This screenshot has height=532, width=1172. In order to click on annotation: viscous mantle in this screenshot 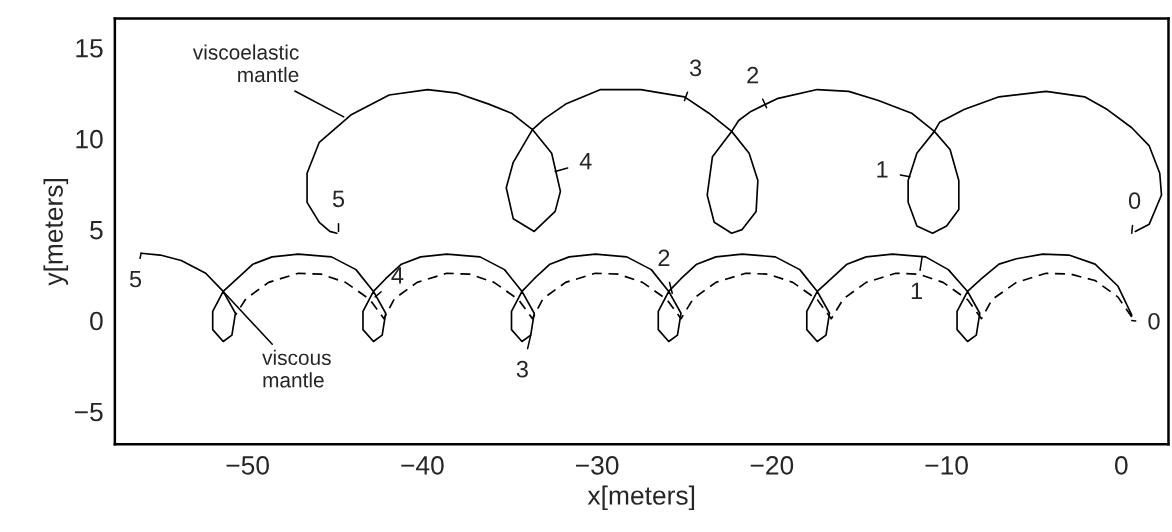, I will do `click(296, 368)`.